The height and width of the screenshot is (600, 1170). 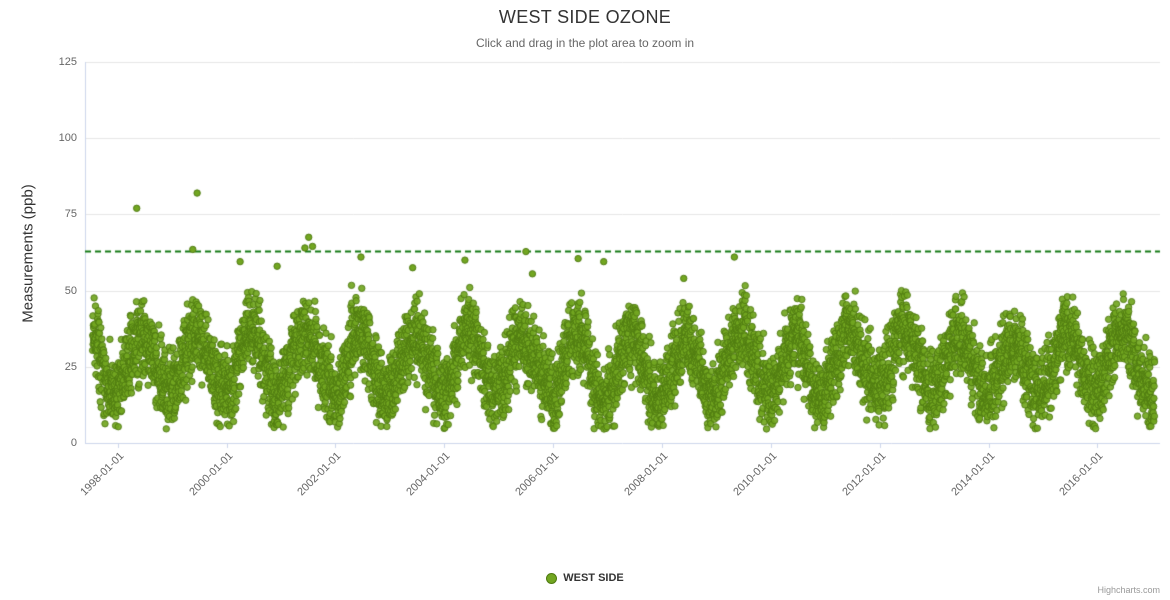 What do you see at coordinates (28, 253) in the screenshot?
I see `y-axis-title: Measurements (ppb)` at bounding box center [28, 253].